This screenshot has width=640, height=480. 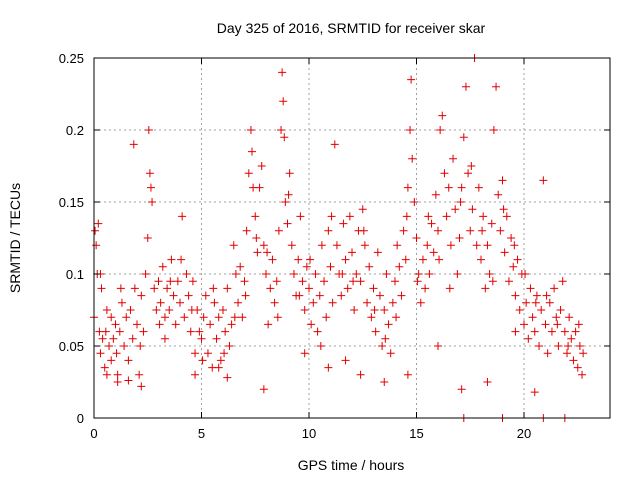 What do you see at coordinates (75, 130) in the screenshot?
I see `y-tick-label: 0.2` at bounding box center [75, 130].